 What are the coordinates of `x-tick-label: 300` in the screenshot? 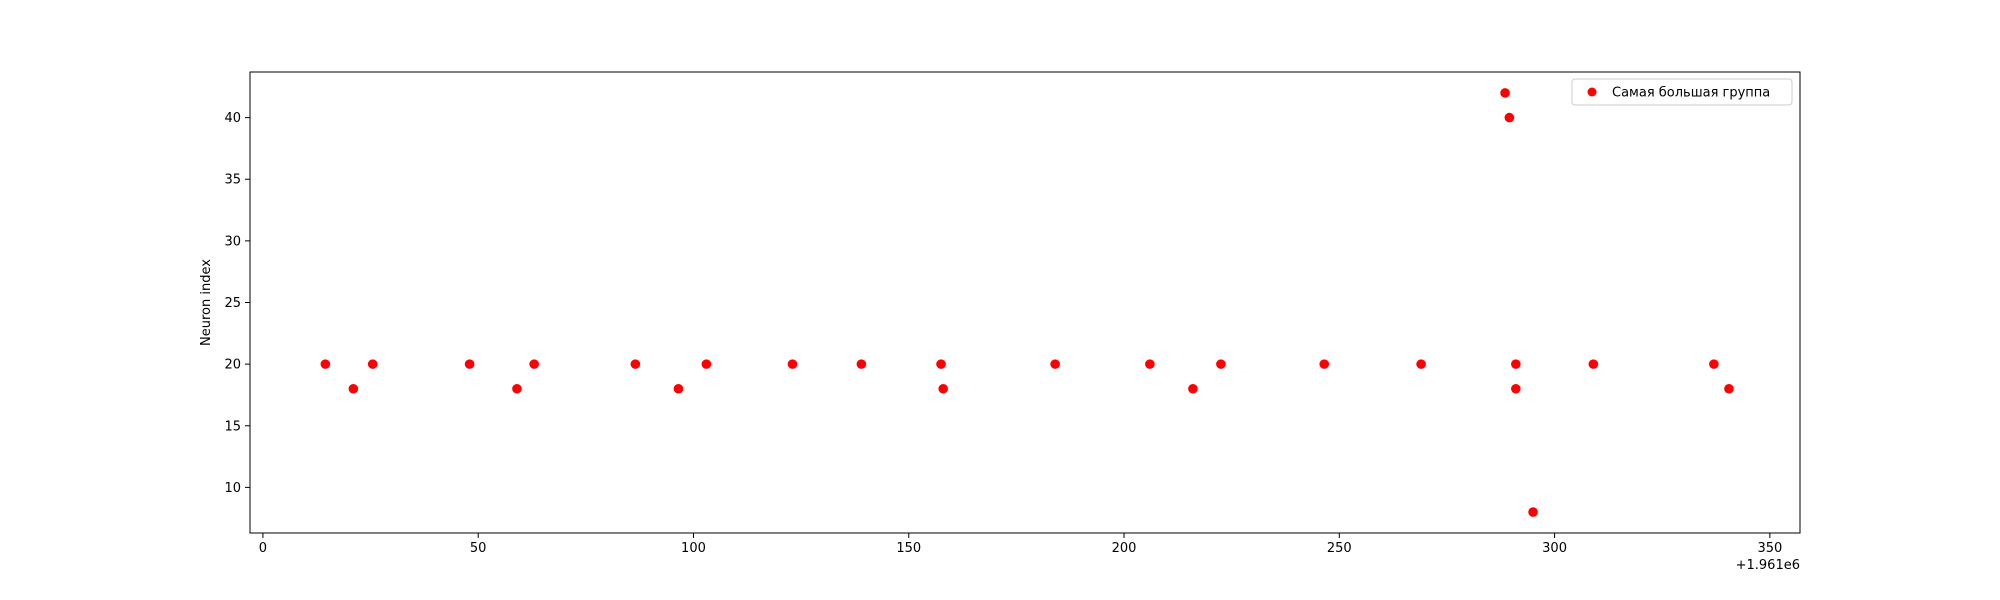 It's located at (1554, 548).